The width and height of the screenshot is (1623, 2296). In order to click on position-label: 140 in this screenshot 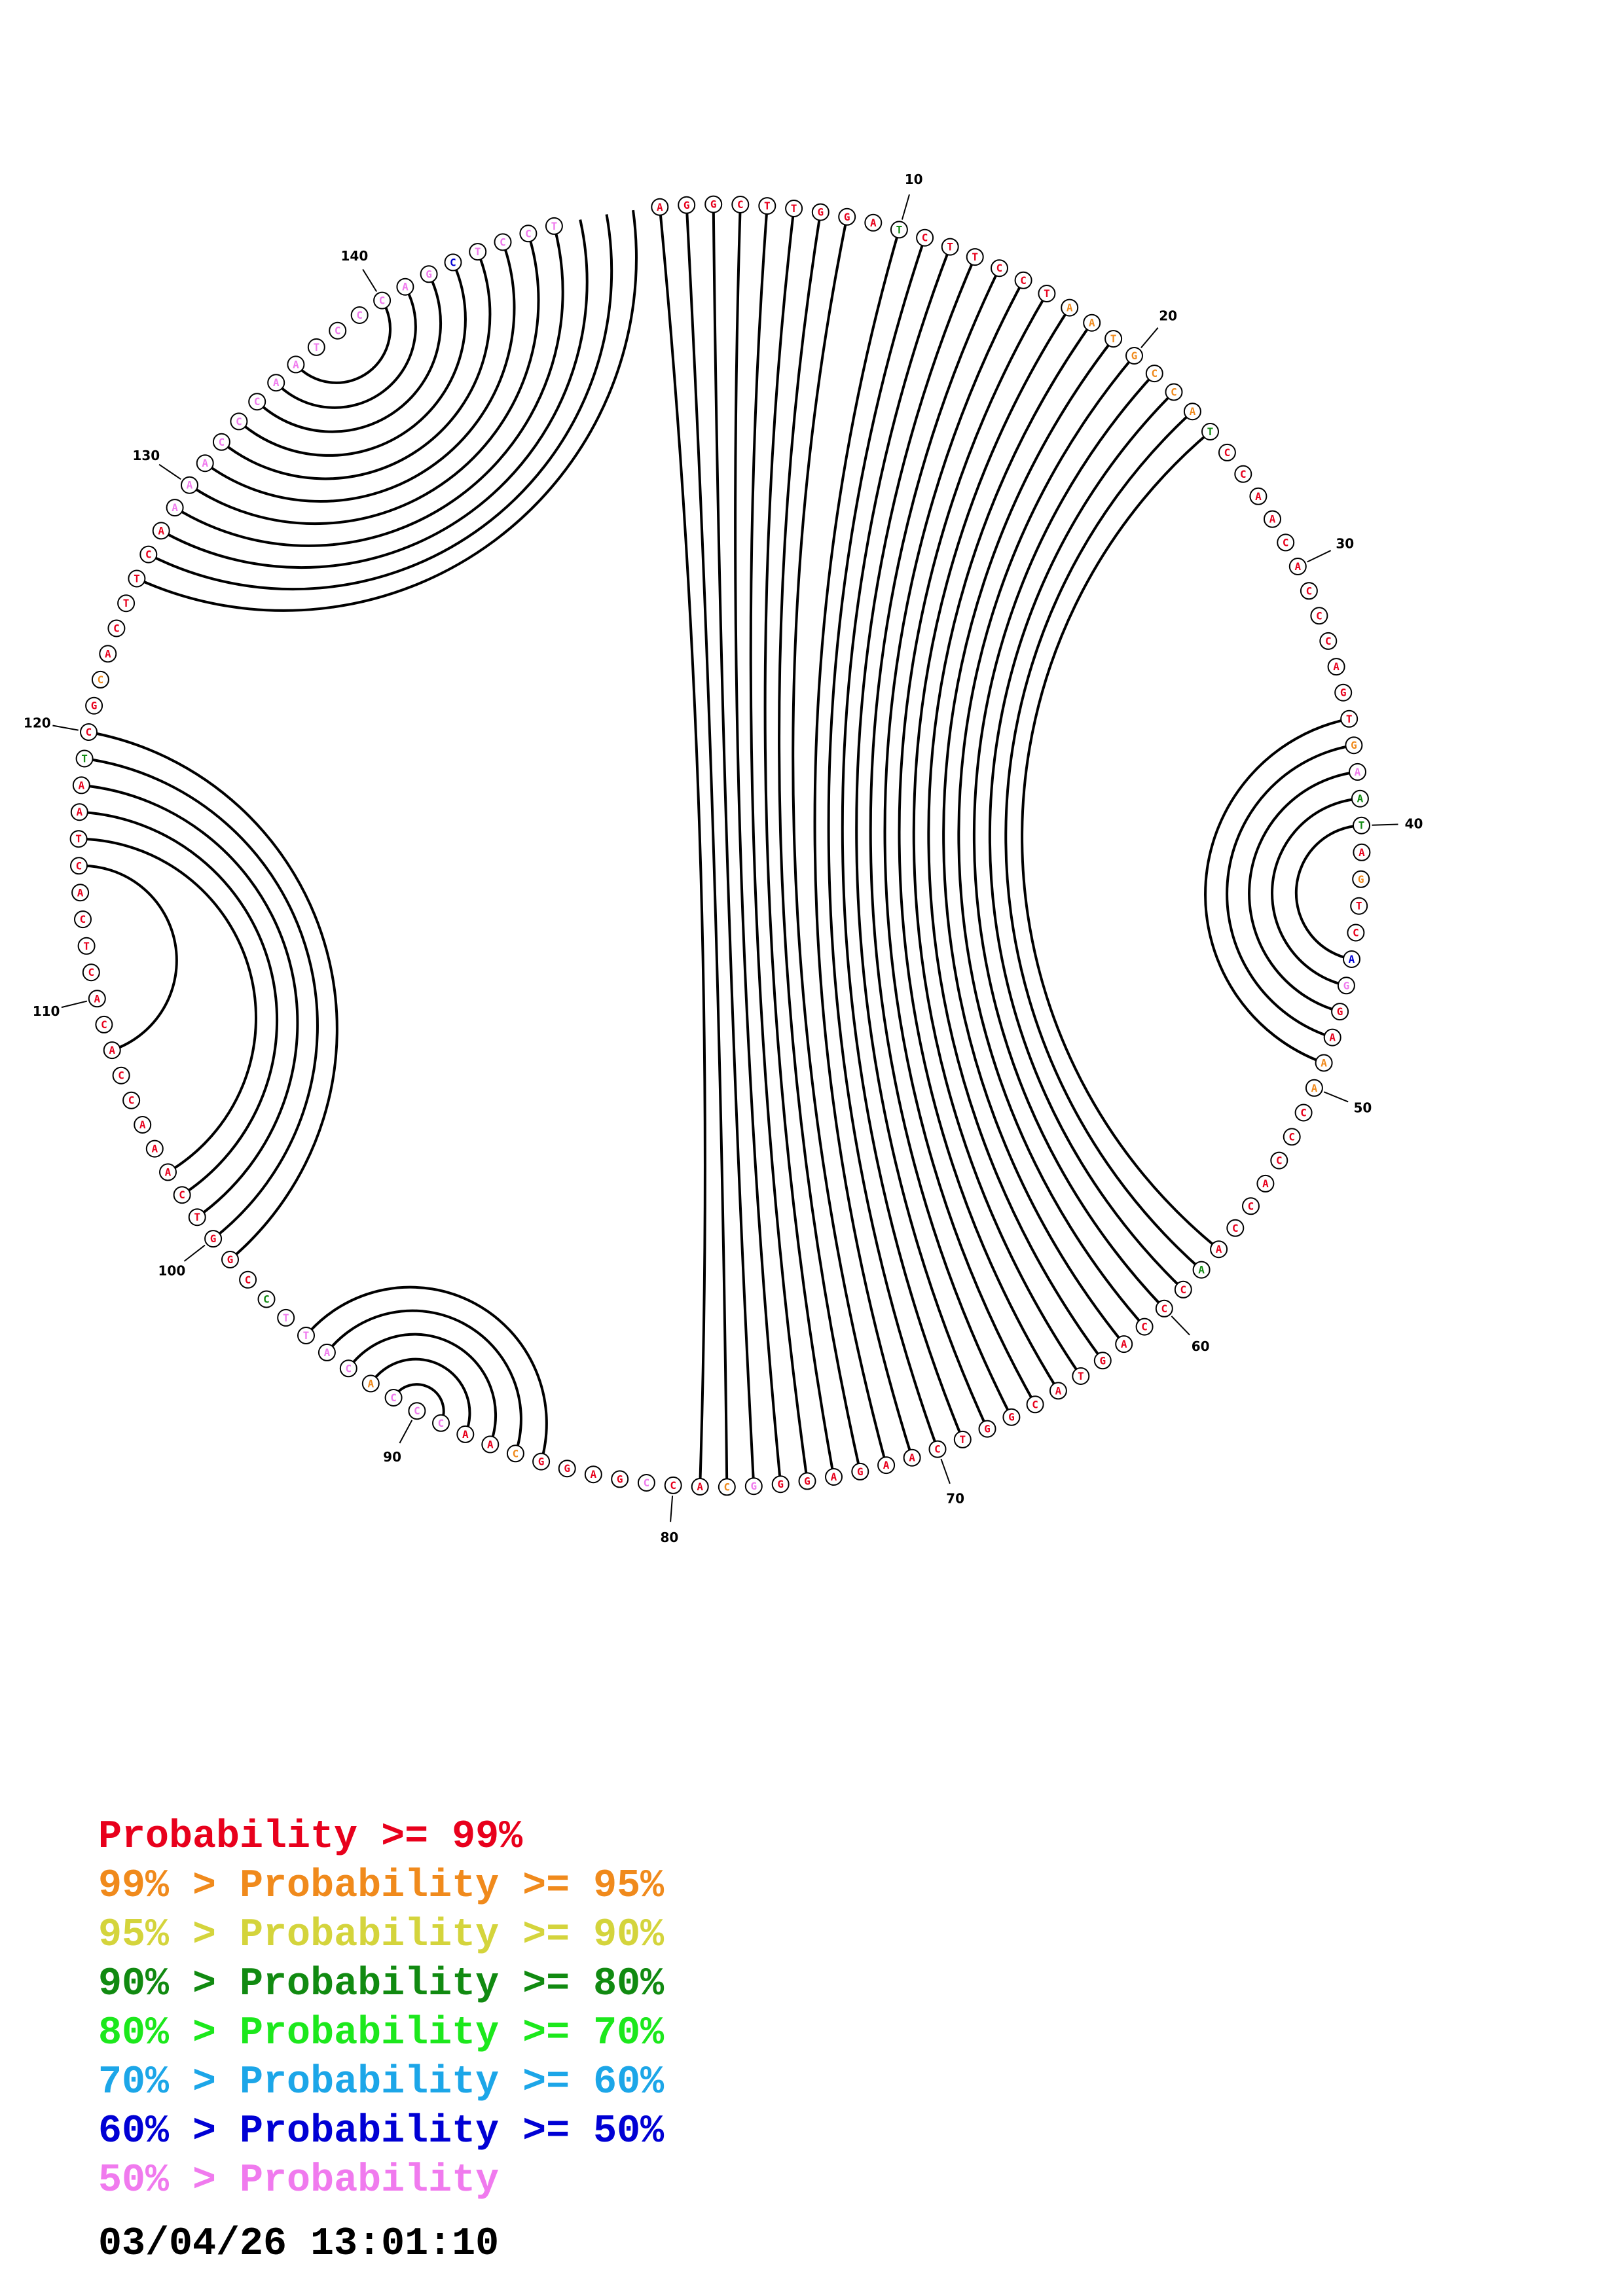, I will do `click(355, 256)`.